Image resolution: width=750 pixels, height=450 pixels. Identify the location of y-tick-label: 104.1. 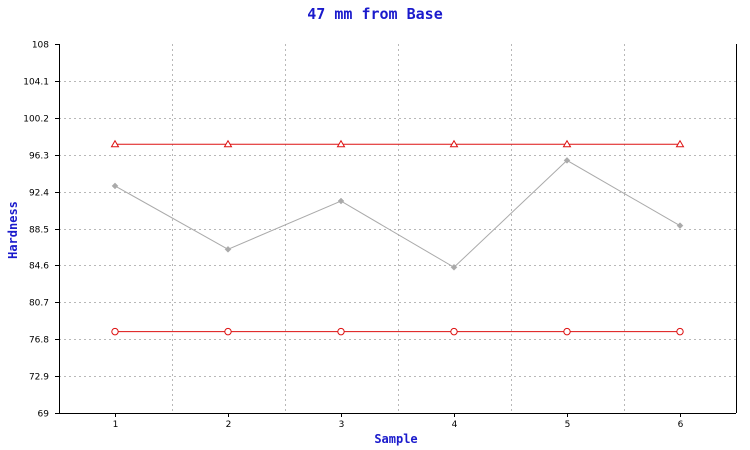
(36, 83).